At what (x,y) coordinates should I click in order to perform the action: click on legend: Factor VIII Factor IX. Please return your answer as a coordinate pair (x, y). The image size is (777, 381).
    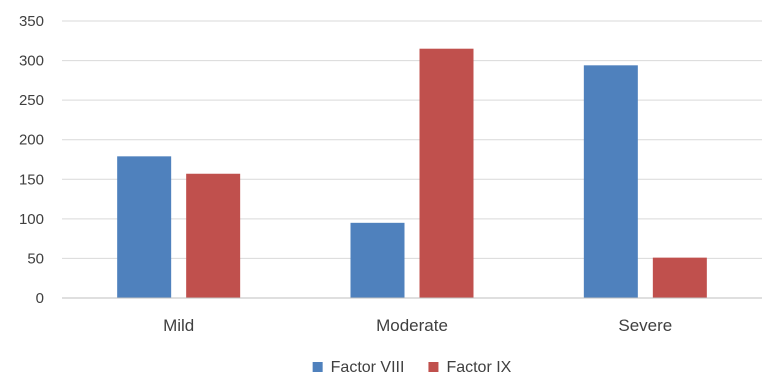
    Looking at the image, I should click on (412, 367).